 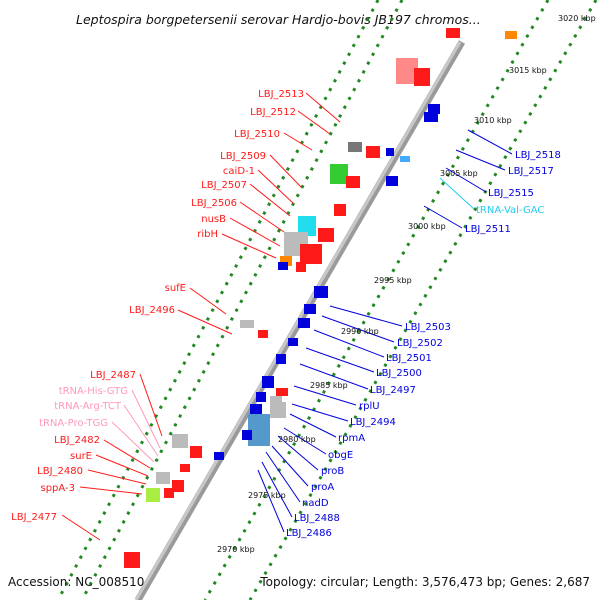 What do you see at coordinates (152, 310) in the screenshot?
I see `gene-label: LBJ_2496` at bounding box center [152, 310].